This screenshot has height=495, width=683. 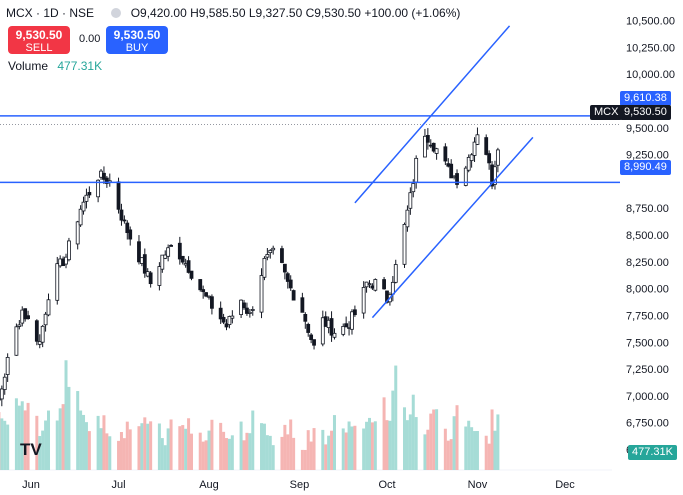 What do you see at coordinates (647, 370) in the screenshot?
I see `y-tick-label: 7,250.00` at bounding box center [647, 370].